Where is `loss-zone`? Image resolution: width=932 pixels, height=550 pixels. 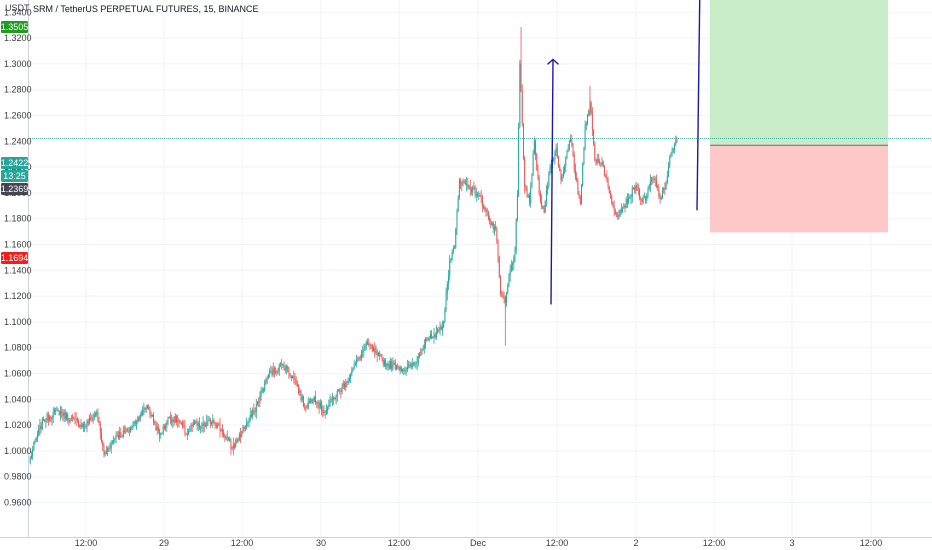
loss-zone is located at coordinates (799, 189).